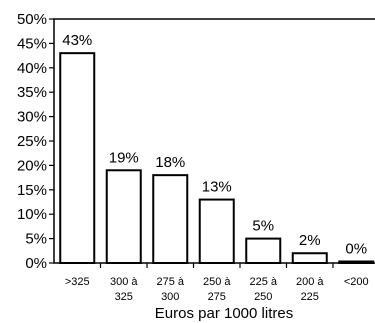  Describe the element at coordinates (310, 289) in the screenshot. I see `x-tick-label: 200 à 225` at that location.